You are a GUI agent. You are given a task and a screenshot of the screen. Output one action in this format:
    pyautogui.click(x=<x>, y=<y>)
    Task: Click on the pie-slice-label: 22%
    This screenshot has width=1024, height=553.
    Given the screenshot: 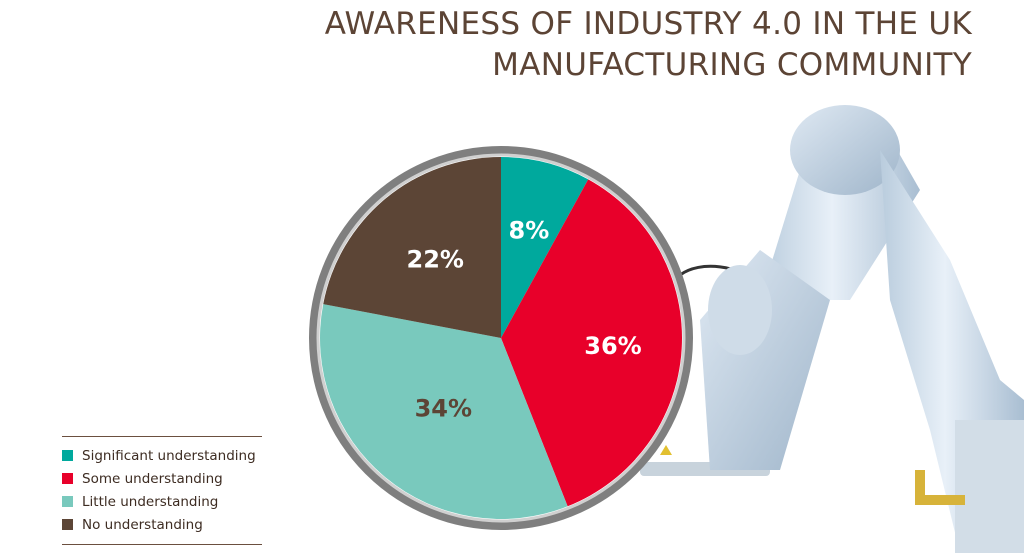 What is the action you would take?
    pyautogui.click(x=435, y=260)
    